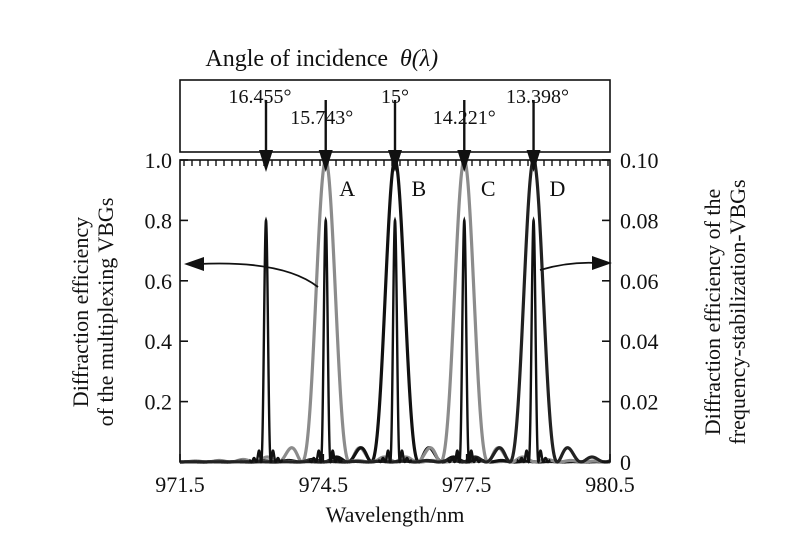 This screenshot has width=800, height=533. What do you see at coordinates (488, 188) in the screenshot?
I see `peak-label-c: C` at bounding box center [488, 188].